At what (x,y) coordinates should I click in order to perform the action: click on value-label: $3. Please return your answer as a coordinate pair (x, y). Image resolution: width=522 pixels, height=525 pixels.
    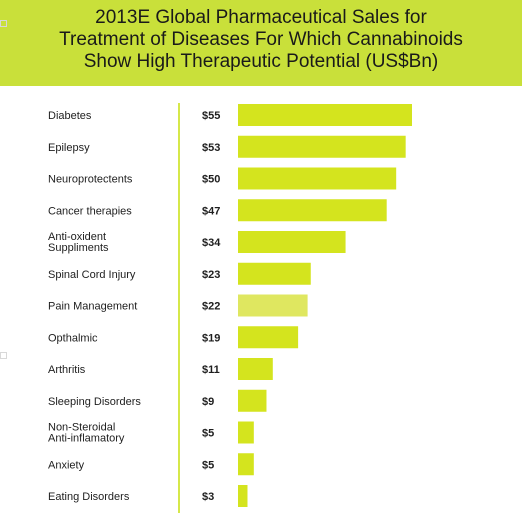
    Looking at the image, I should click on (208, 497).